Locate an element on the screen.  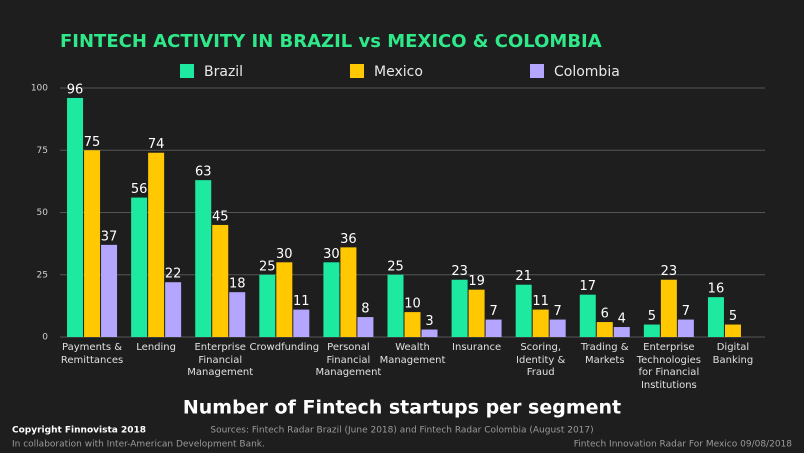
y-tick-label: 0 is located at coordinates (45, 338).